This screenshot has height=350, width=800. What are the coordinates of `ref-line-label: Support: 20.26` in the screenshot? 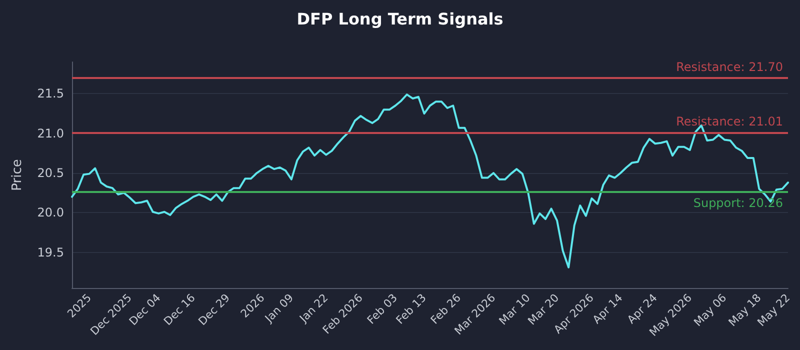 It's located at (738, 203).